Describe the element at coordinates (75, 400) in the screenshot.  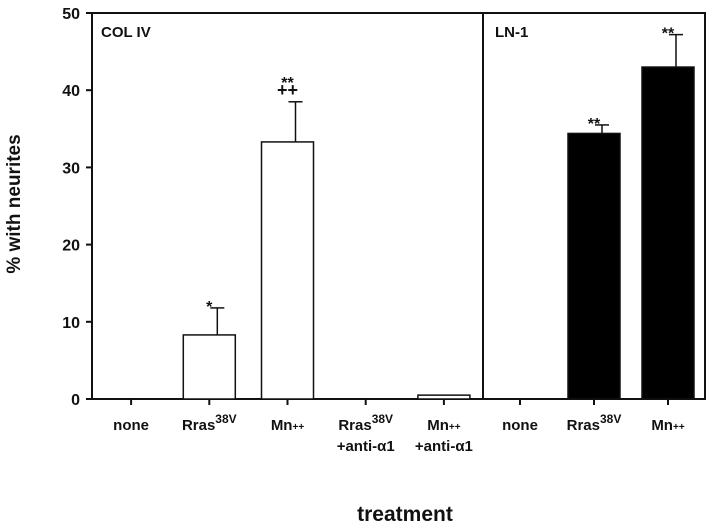
I see `y-tick-label: 0` at that location.